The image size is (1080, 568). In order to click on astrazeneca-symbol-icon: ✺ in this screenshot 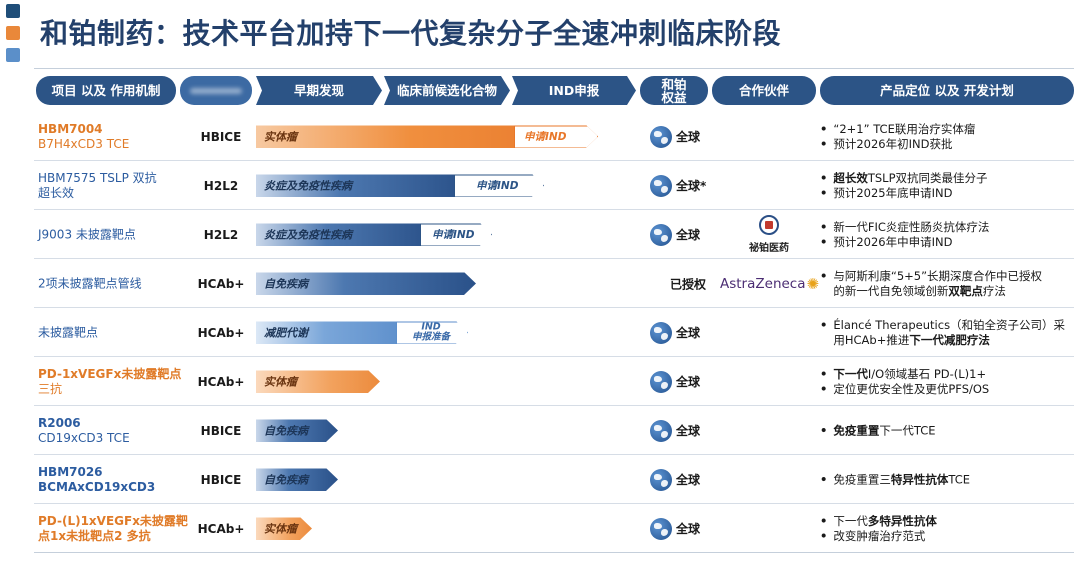, I will do `click(813, 283)`.